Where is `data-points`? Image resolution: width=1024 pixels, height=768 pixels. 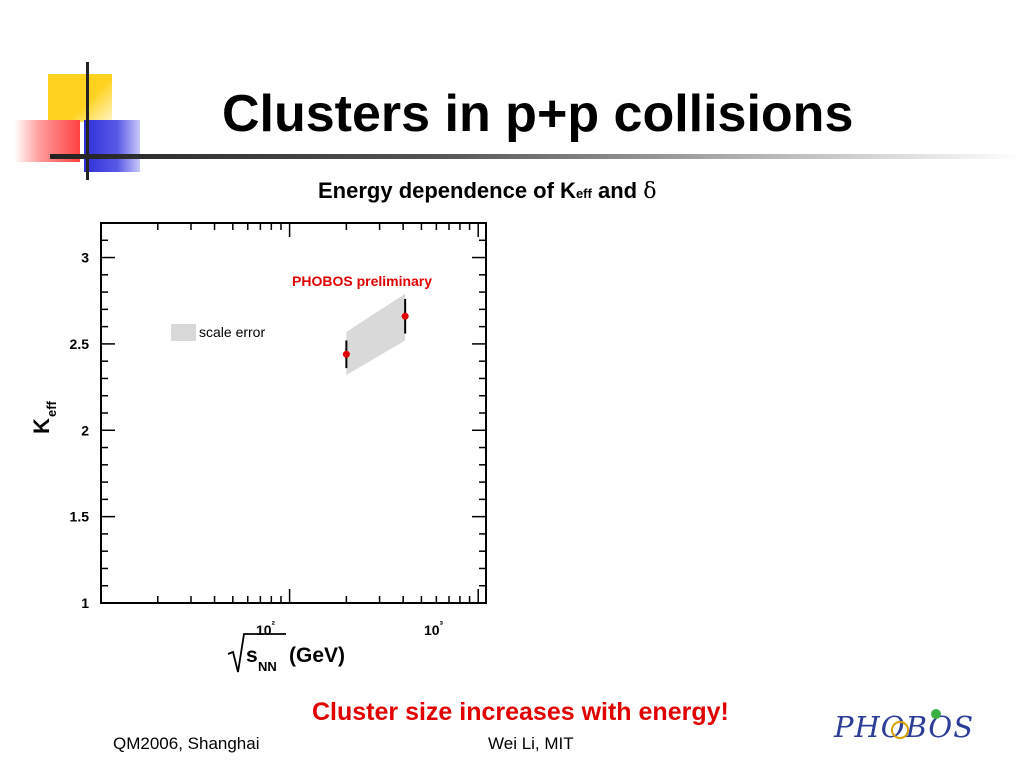
data-points is located at coordinates (375, 334).